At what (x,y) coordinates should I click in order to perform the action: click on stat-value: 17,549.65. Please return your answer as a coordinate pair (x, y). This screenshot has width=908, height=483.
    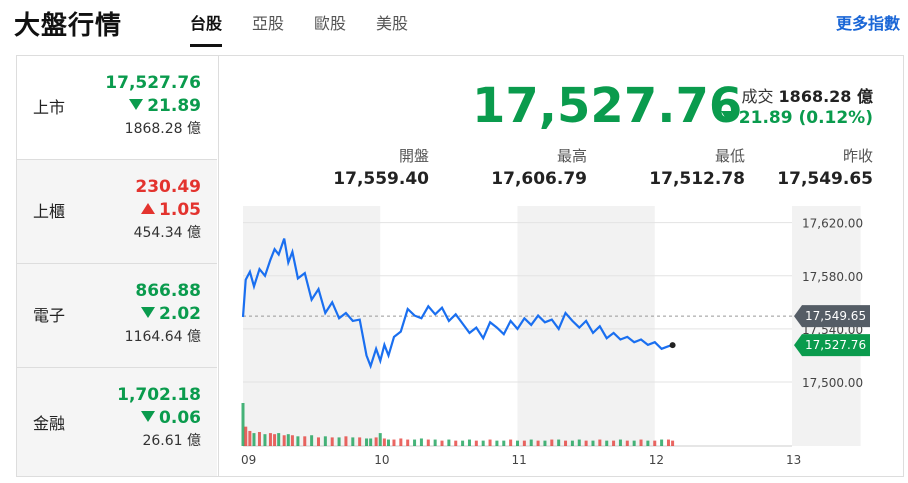
    Looking at the image, I should click on (825, 179).